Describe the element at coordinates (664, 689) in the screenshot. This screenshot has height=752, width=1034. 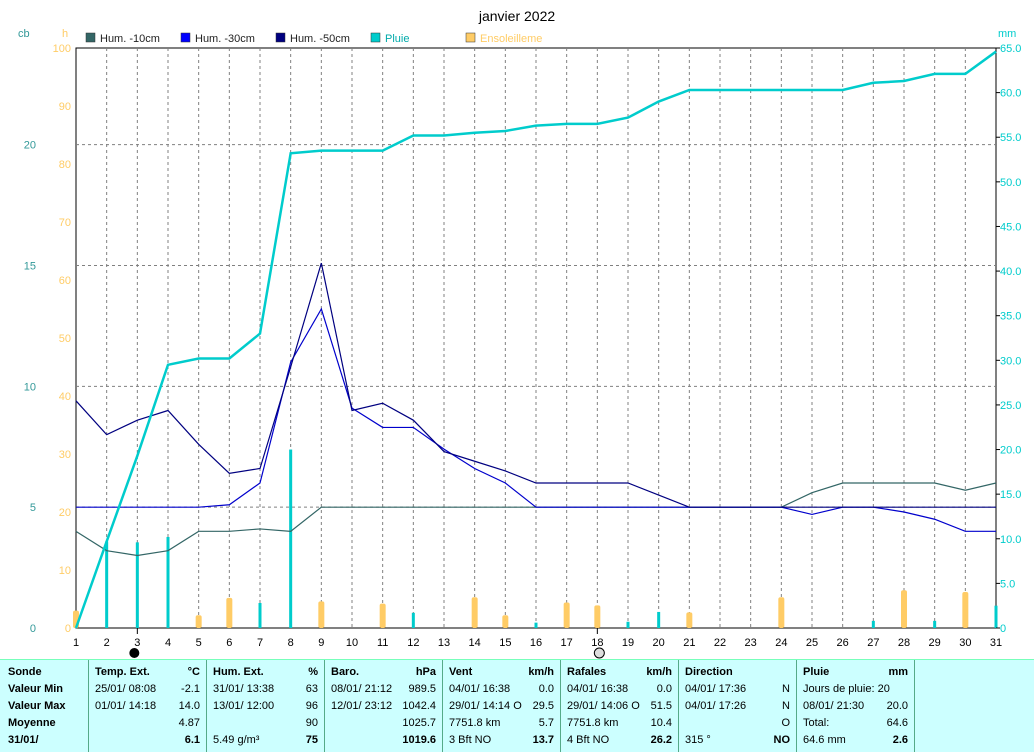
I see `rafales-row-value: 0.0` at that location.